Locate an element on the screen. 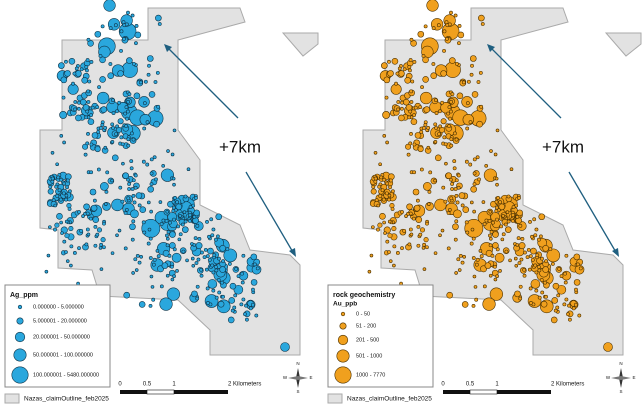 Image resolution: width=643 pixels, height=413 pixels. scale-bar-segment is located at coordinates (524, 392).